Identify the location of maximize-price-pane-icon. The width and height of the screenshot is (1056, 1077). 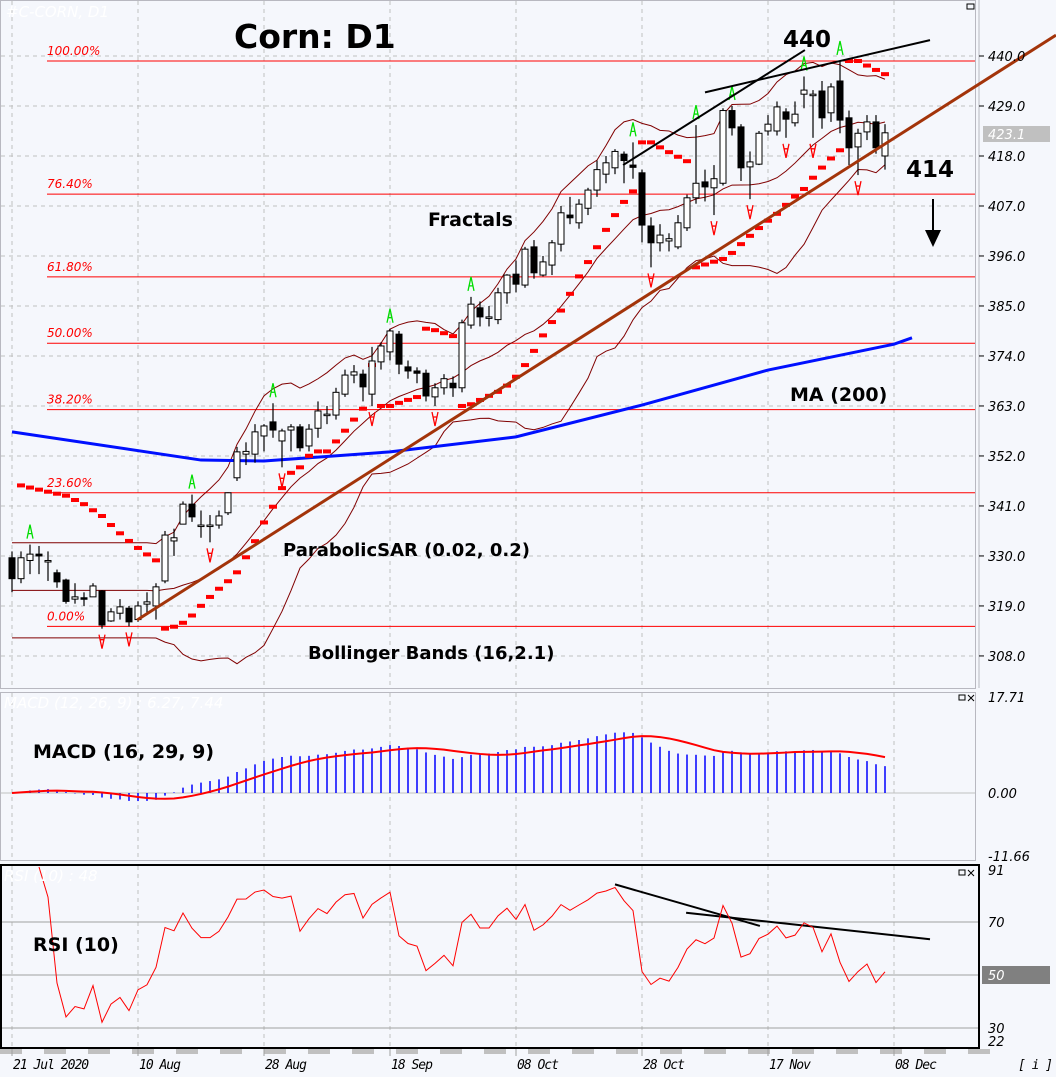
(970, 6).